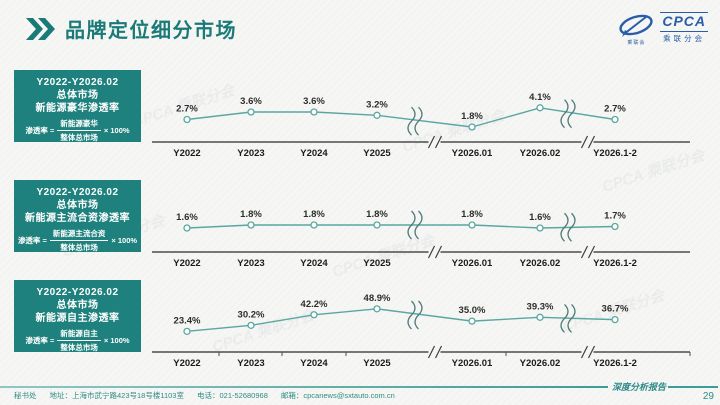 This screenshot has height=405, width=720. I want to click on formula-fraction: 新能源主流合资 整体总市场, so click(79, 240).